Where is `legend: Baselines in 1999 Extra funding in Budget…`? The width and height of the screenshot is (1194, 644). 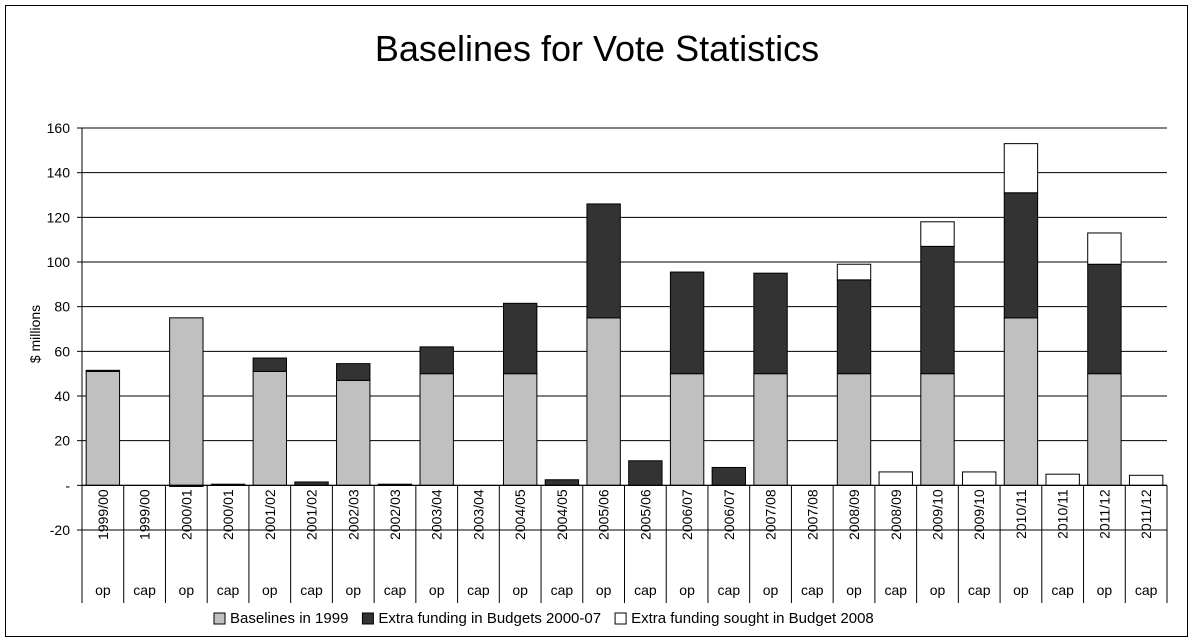
legend: Baselines in 1999 Extra funding in Budget… is located at coordinates (543, 618).